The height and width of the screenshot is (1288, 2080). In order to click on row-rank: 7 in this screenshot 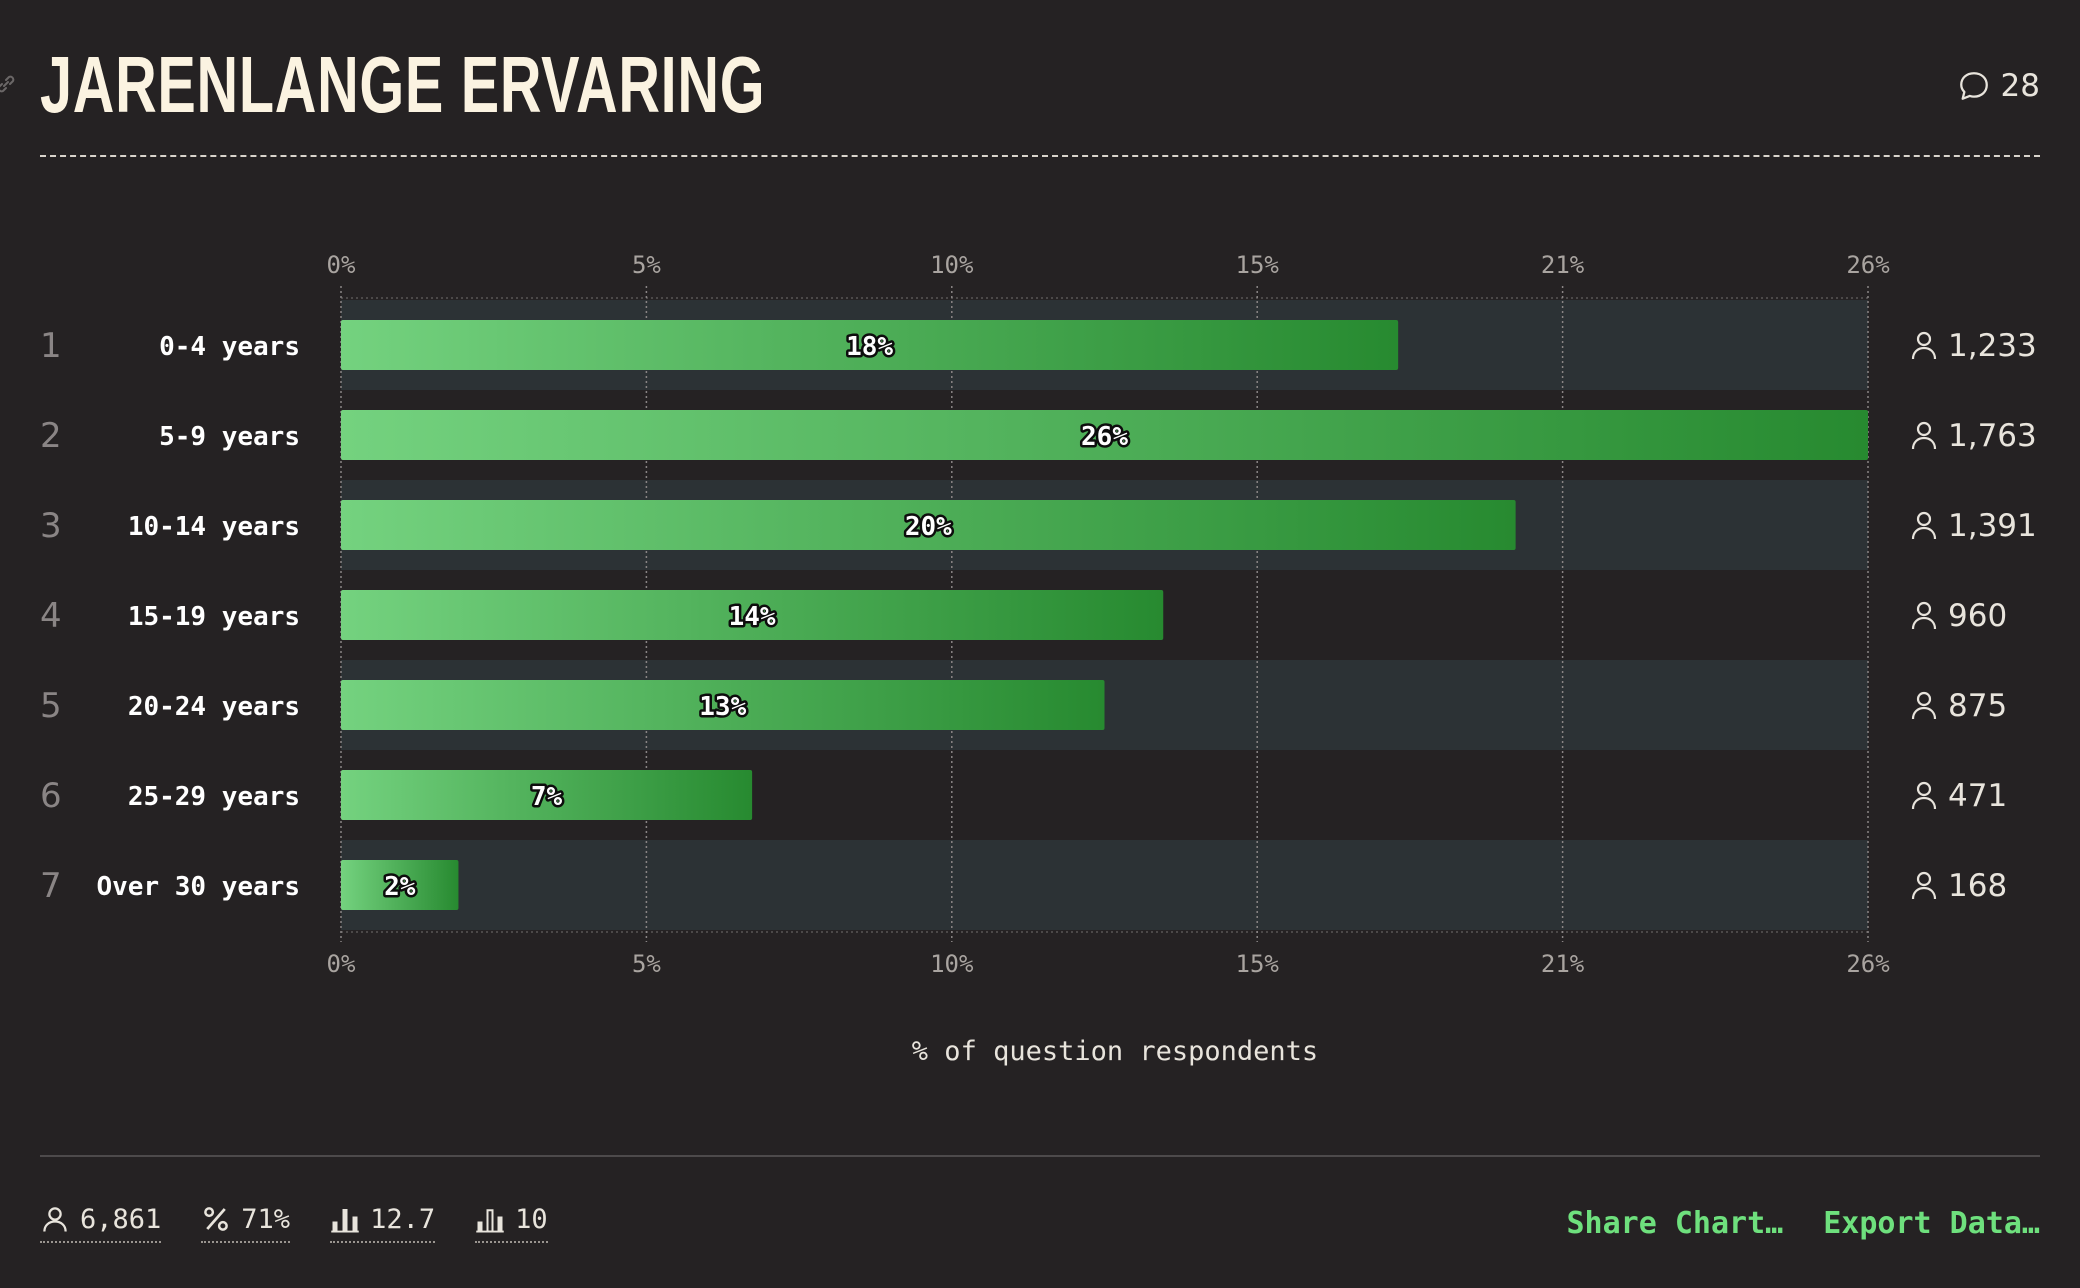, I will do `click(51, 886)`.